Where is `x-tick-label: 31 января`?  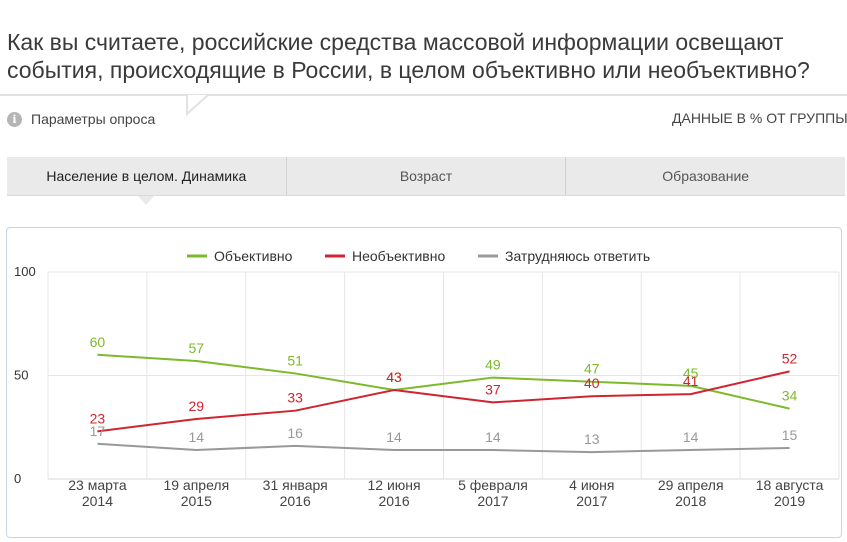
x-tick-label: 31 января is located at coordinates (295, 485).